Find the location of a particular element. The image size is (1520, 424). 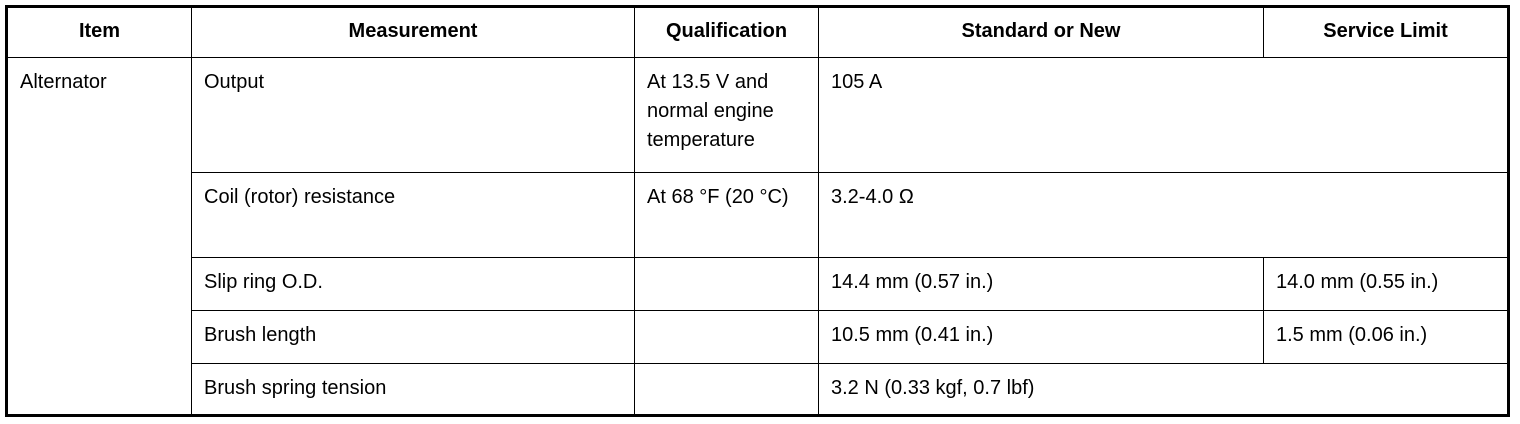

item-cell: Alternator is located at coordinates (99, 236).